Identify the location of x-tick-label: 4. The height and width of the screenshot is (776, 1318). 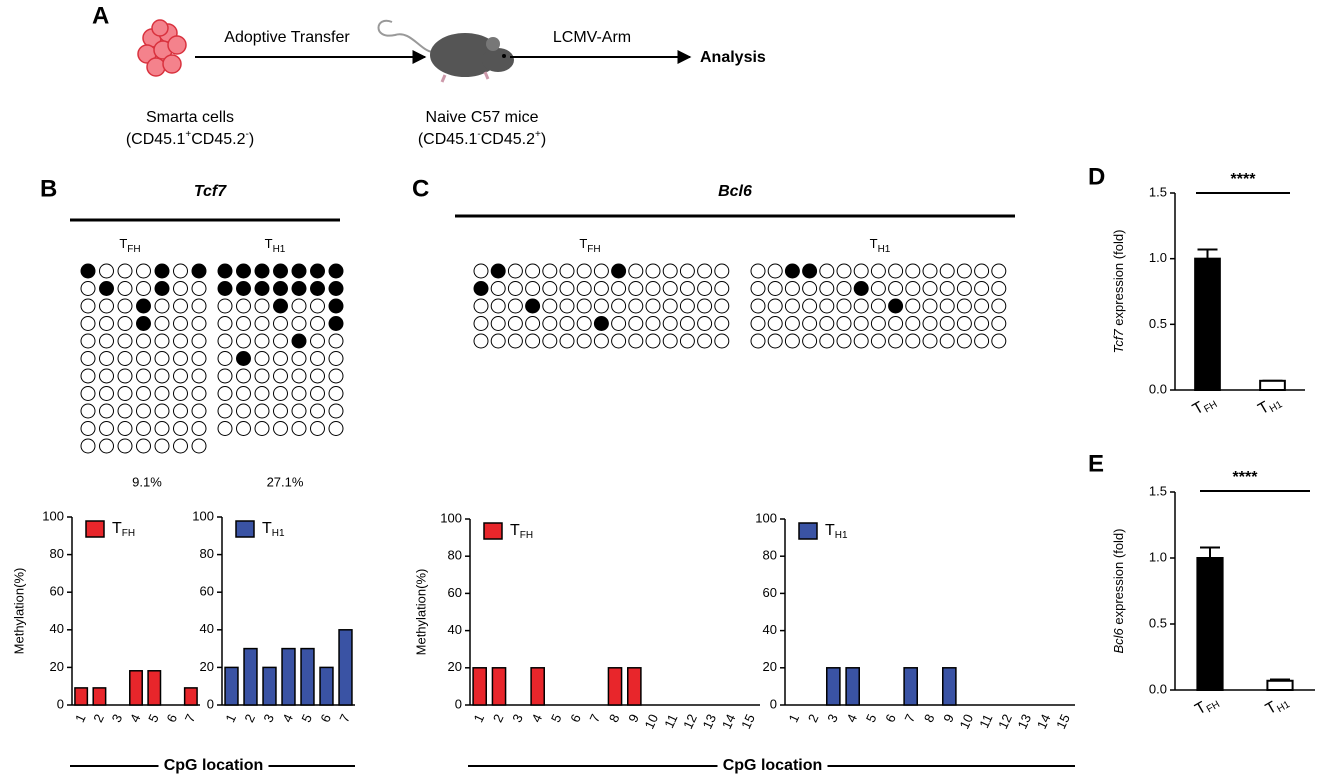
(852, 718).